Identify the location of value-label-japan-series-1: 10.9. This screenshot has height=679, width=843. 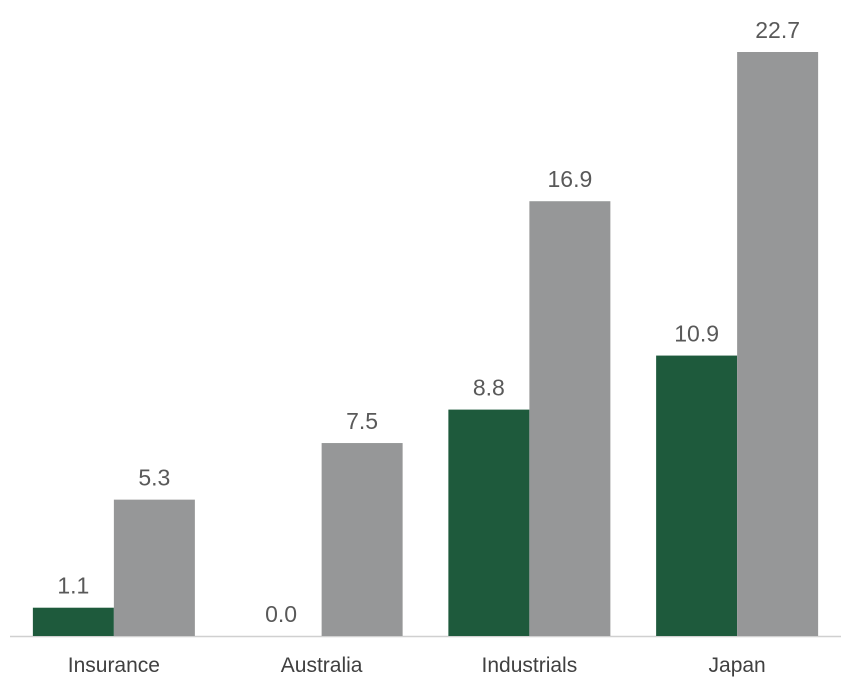
(696, 334).